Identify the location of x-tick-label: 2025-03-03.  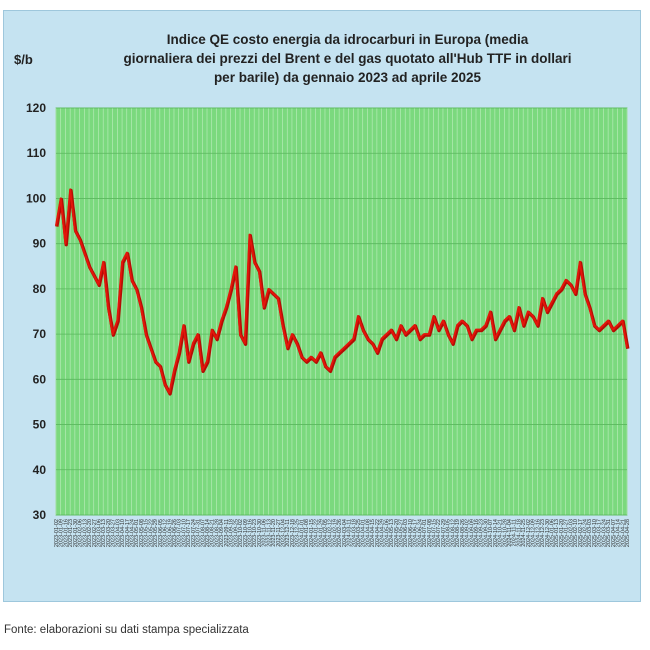
(590, 533).